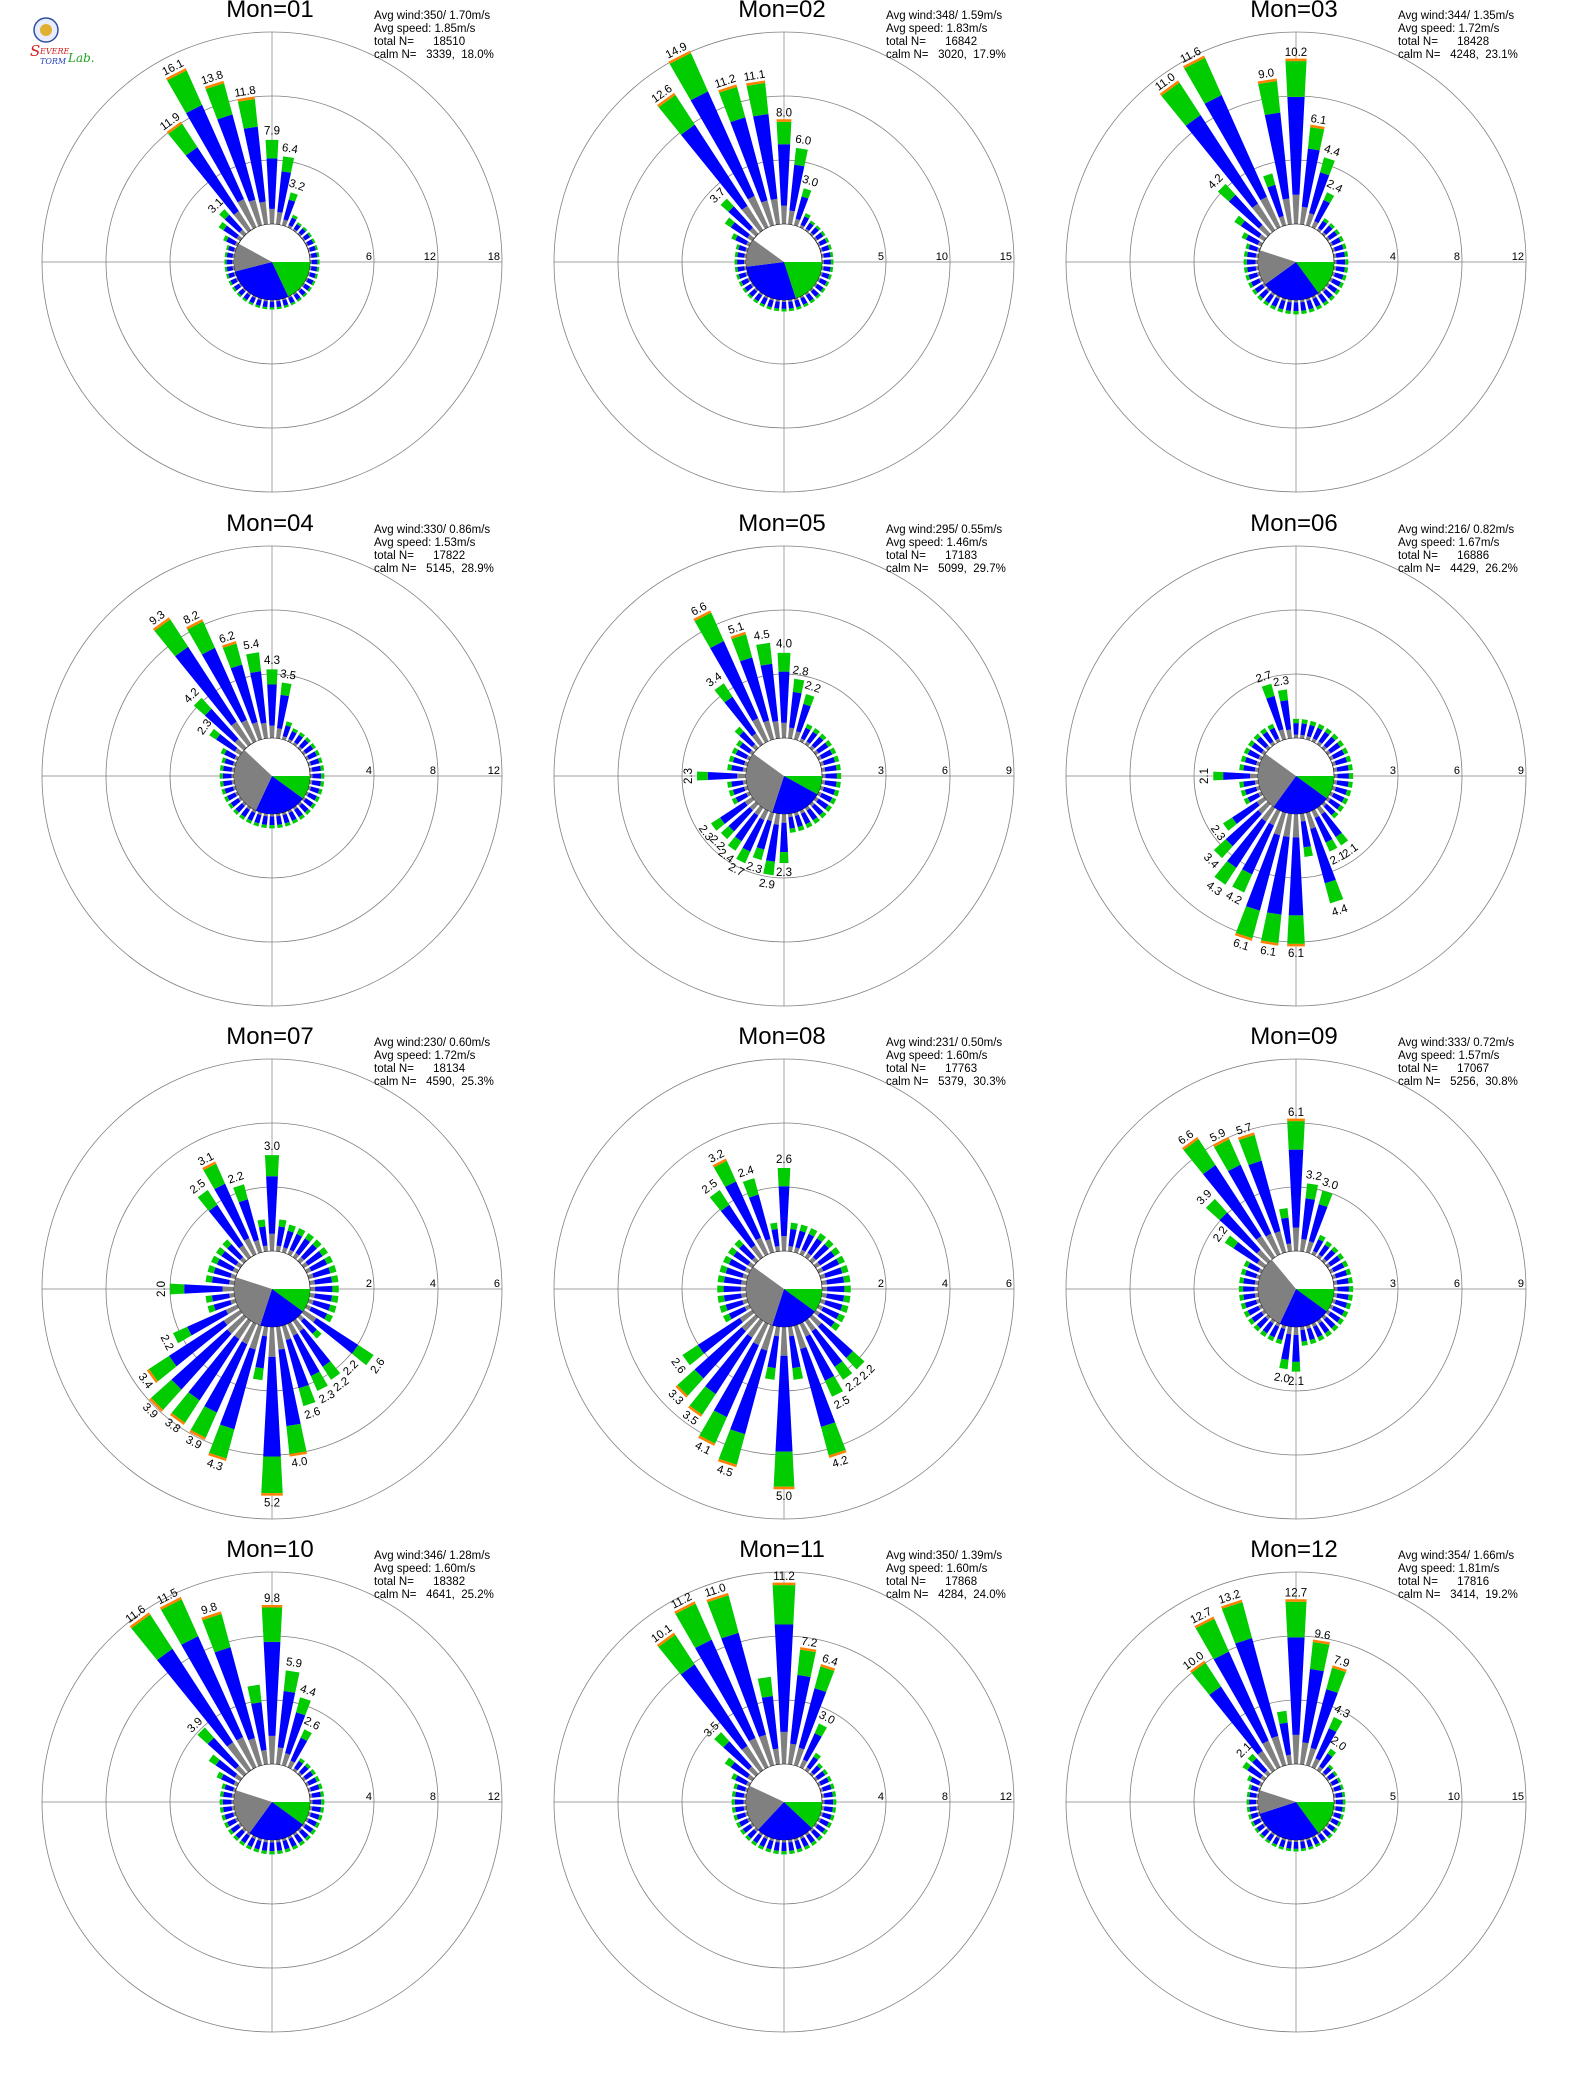 The height and width of the screenshot is (2090, 1580). What do you see at coordinates (81, 58) in the screenshot?
I see `svg-text: Lab.` at bounding box center [81, 58].